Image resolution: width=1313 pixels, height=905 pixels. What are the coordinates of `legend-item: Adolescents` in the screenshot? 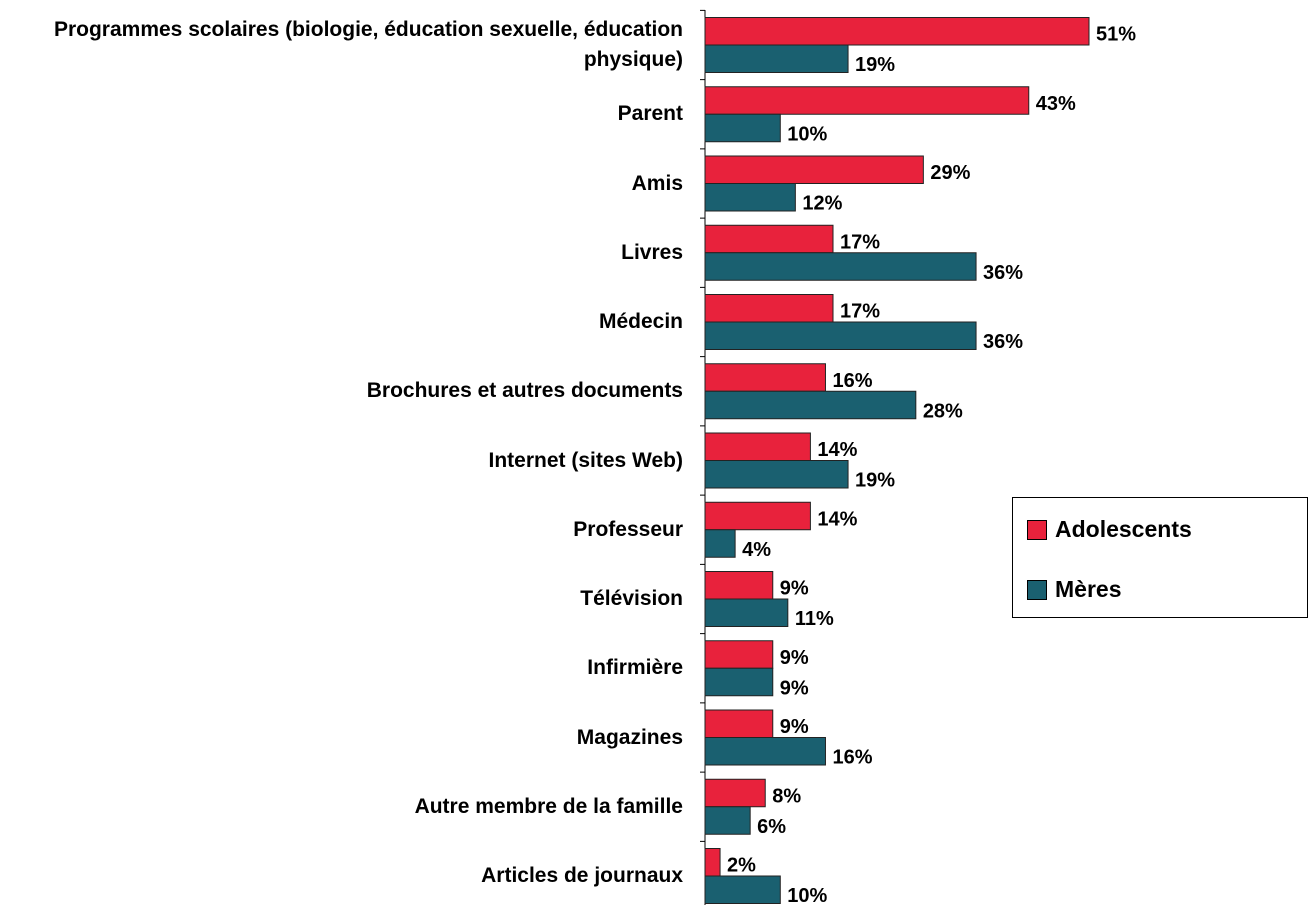 It's located at (1109, 529).